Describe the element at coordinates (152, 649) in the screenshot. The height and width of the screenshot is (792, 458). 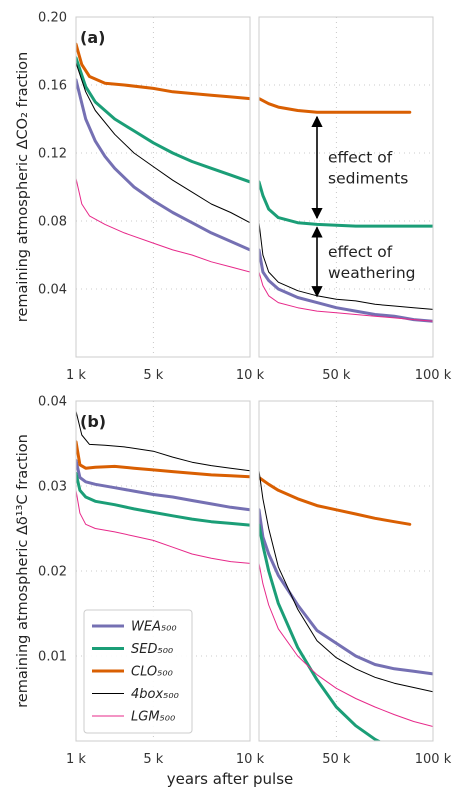
I see `legend-entry: SED₅₀₀` at that location.